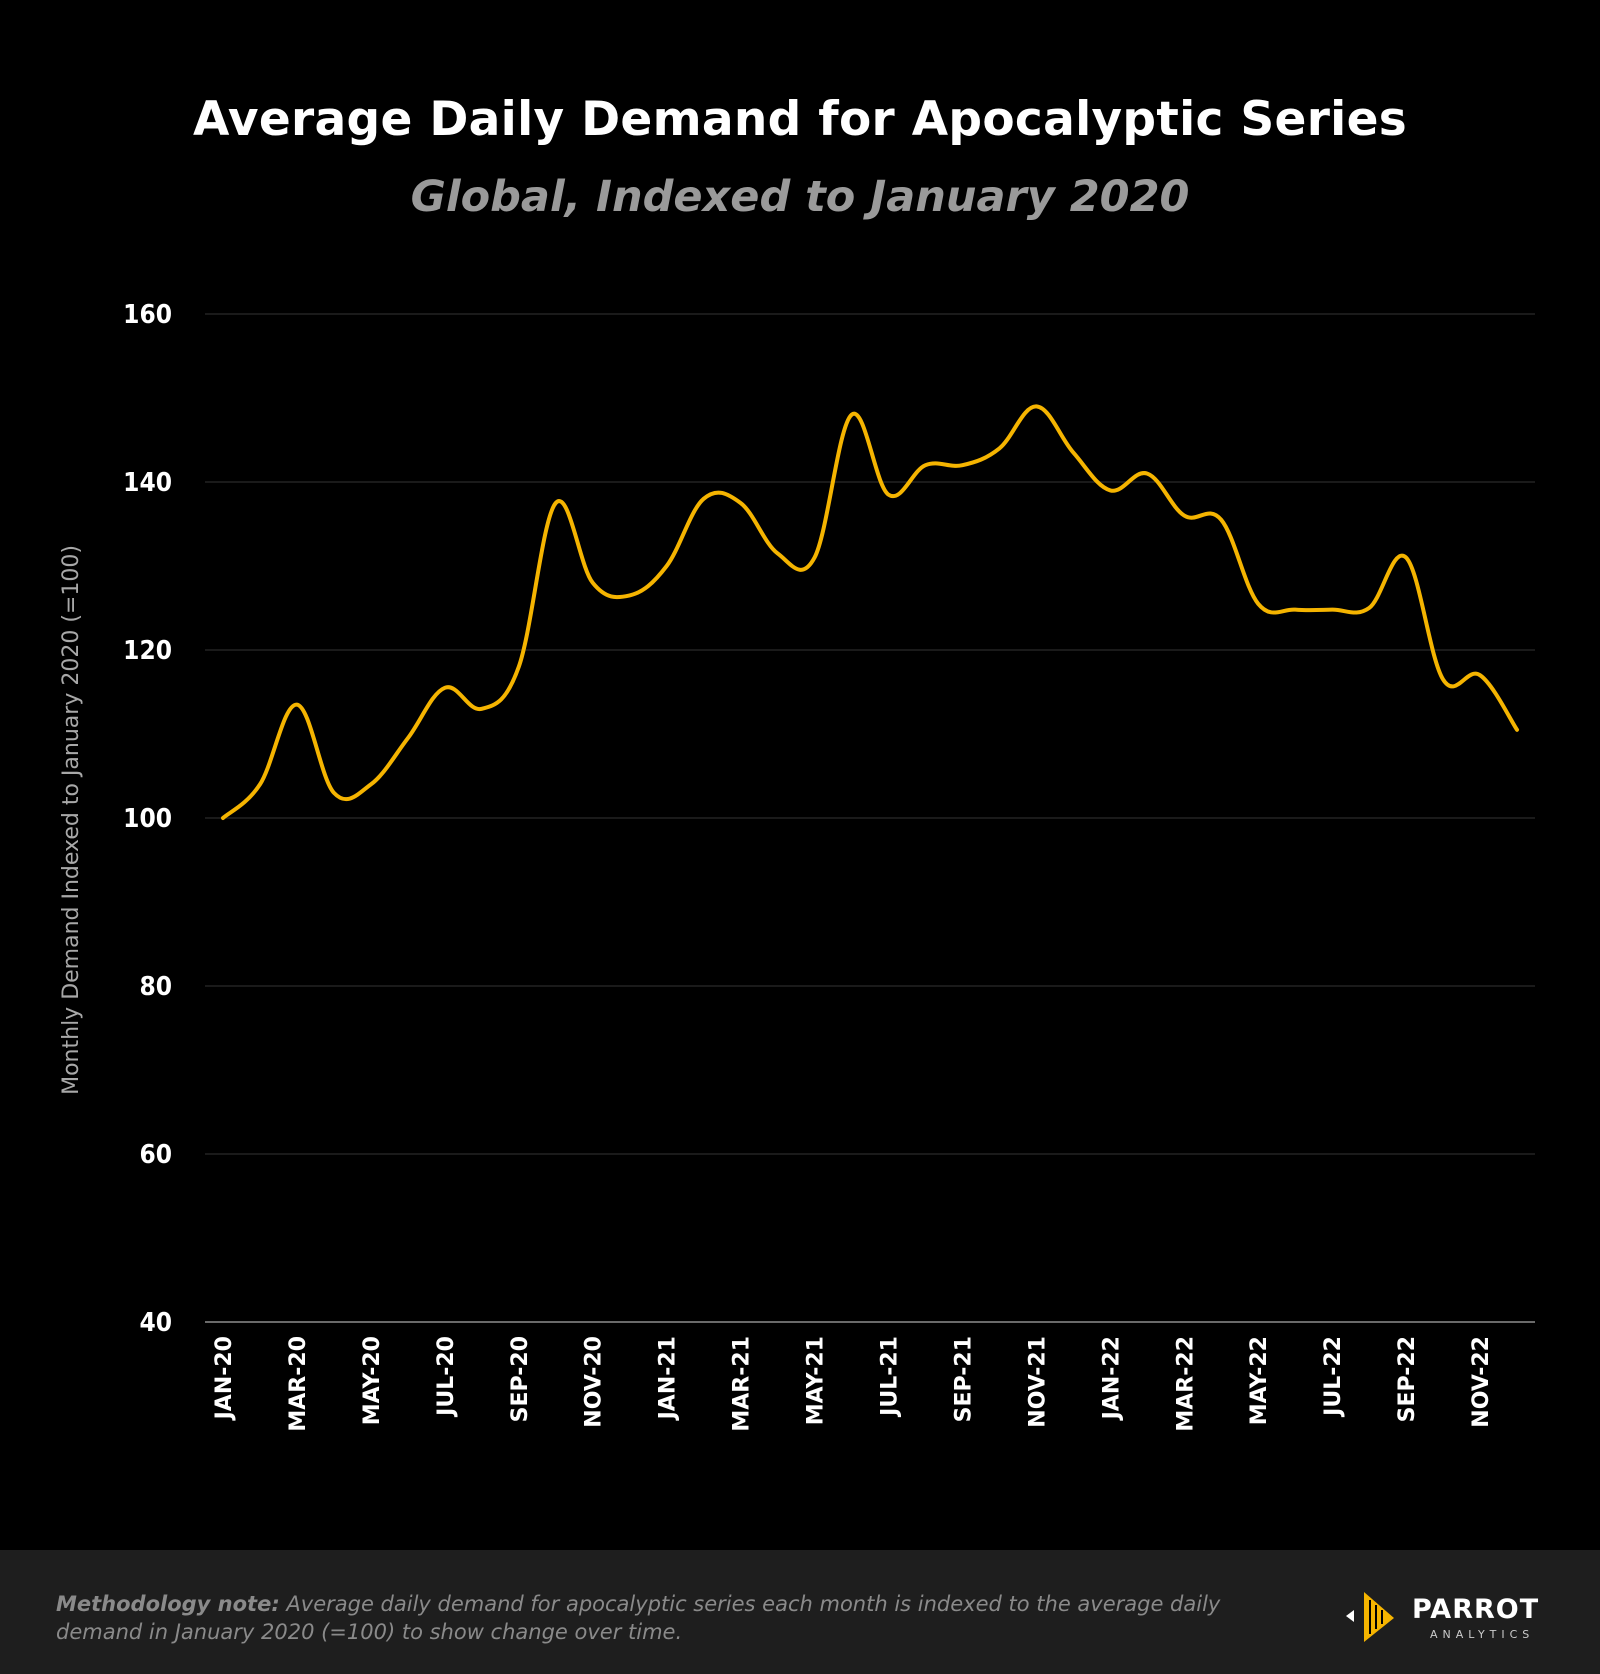 This screenshot has width=1600, height=1674. I want to click on x-tick-label: JUL-21, so click(889, 1377).